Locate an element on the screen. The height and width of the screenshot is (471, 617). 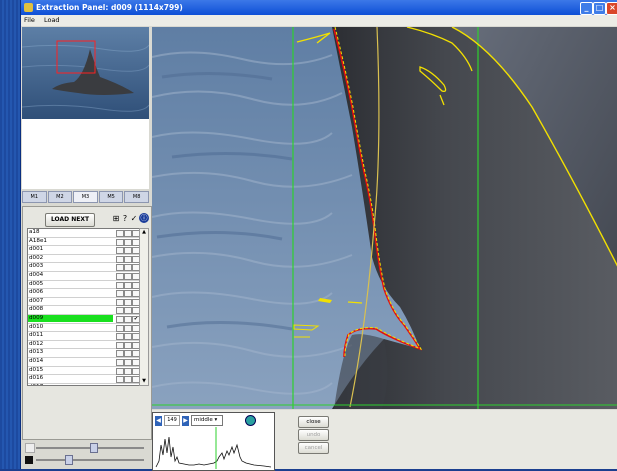
scroll-up-arrow: ▲ is located at coordinates (144, 232).